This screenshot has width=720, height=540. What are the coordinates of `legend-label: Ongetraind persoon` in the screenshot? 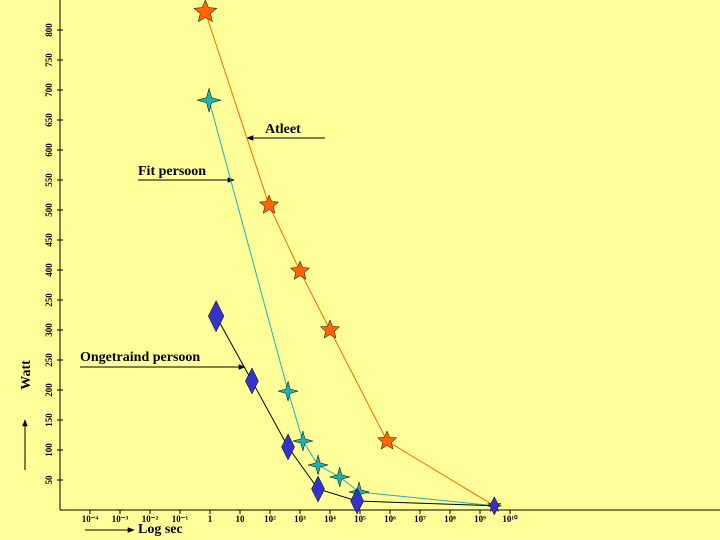 It's located at (140, 357).